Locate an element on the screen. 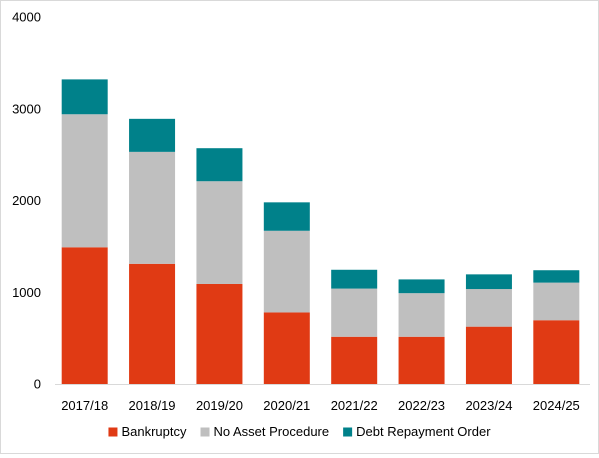  legend-label: Bankruptcy is located at coordinates (154, 431).